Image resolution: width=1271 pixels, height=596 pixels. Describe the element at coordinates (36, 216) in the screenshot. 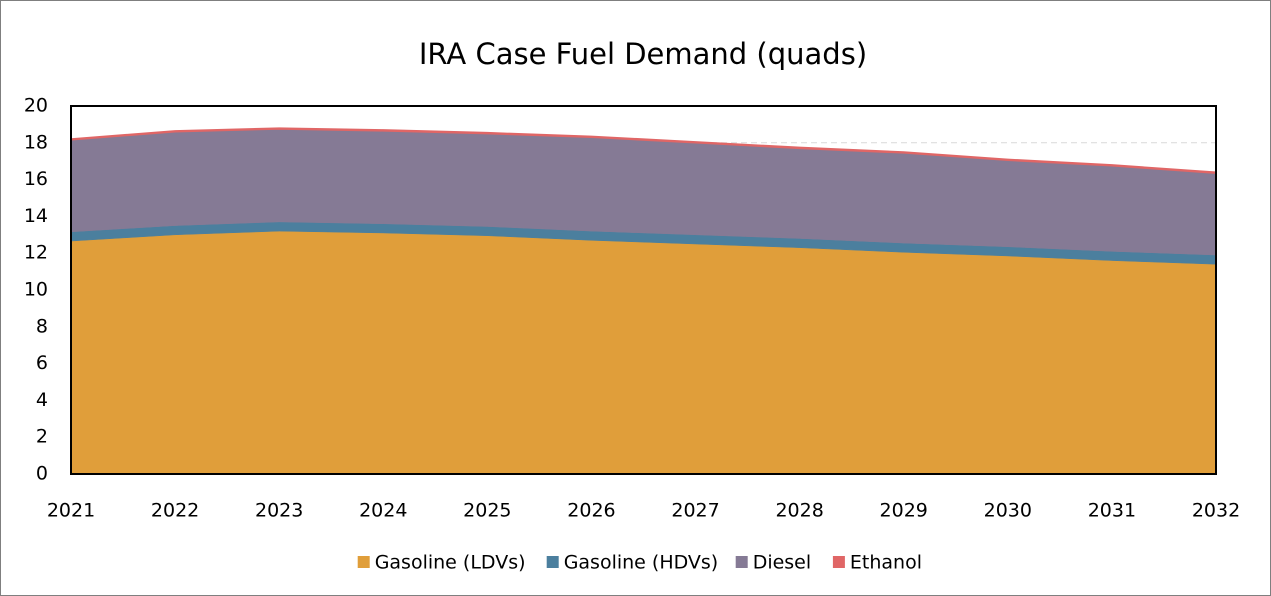

I see `y-tick-label: 14` at that location.